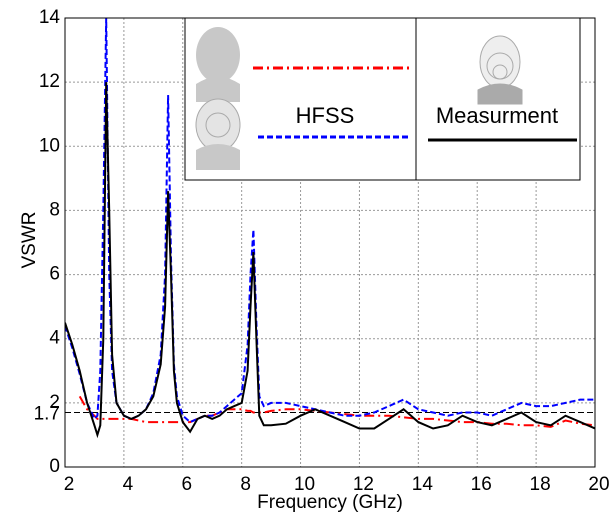  What do you see at coordinates (69, 484) in the screenshot?
I see `x-tick-label: 2` at bounding box center [69, 484].